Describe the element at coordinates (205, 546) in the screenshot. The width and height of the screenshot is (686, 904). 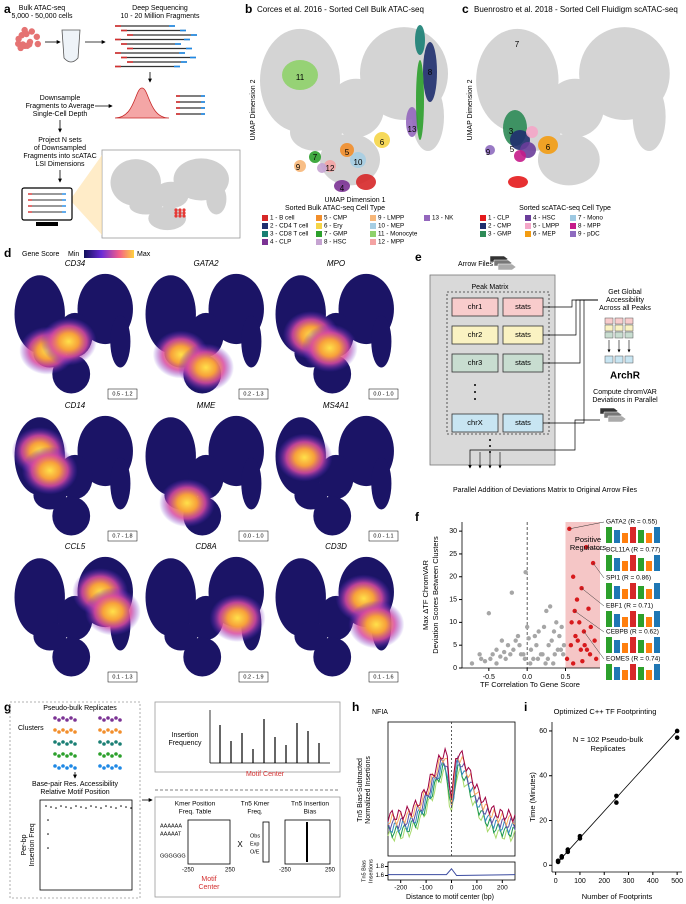
I see `gene-name: CD8A` at that location.